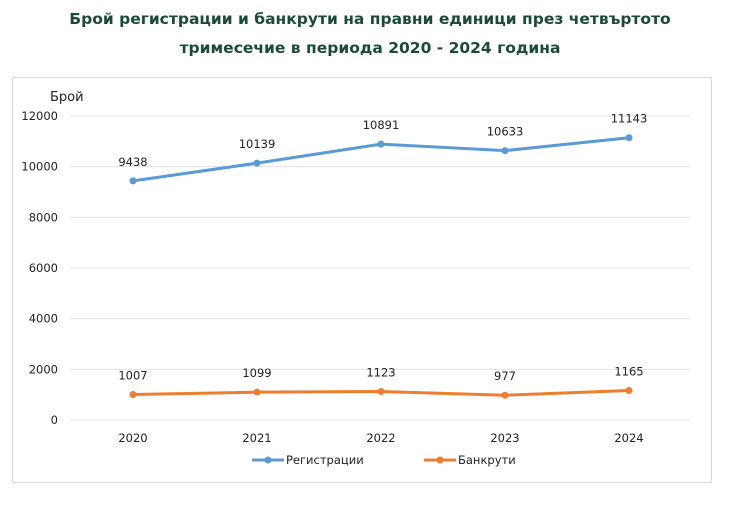  Describe the element at coordinates (54, 420) in the screenshot. I see `y-tick-label: 0` at that location.